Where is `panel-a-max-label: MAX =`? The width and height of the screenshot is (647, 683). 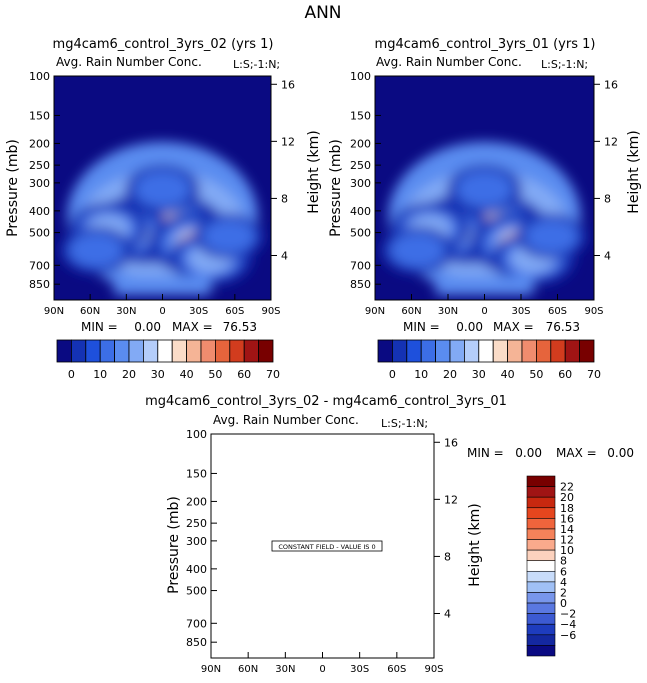
panel-a-max-label: MAX = is located at coordinates (192, 327).